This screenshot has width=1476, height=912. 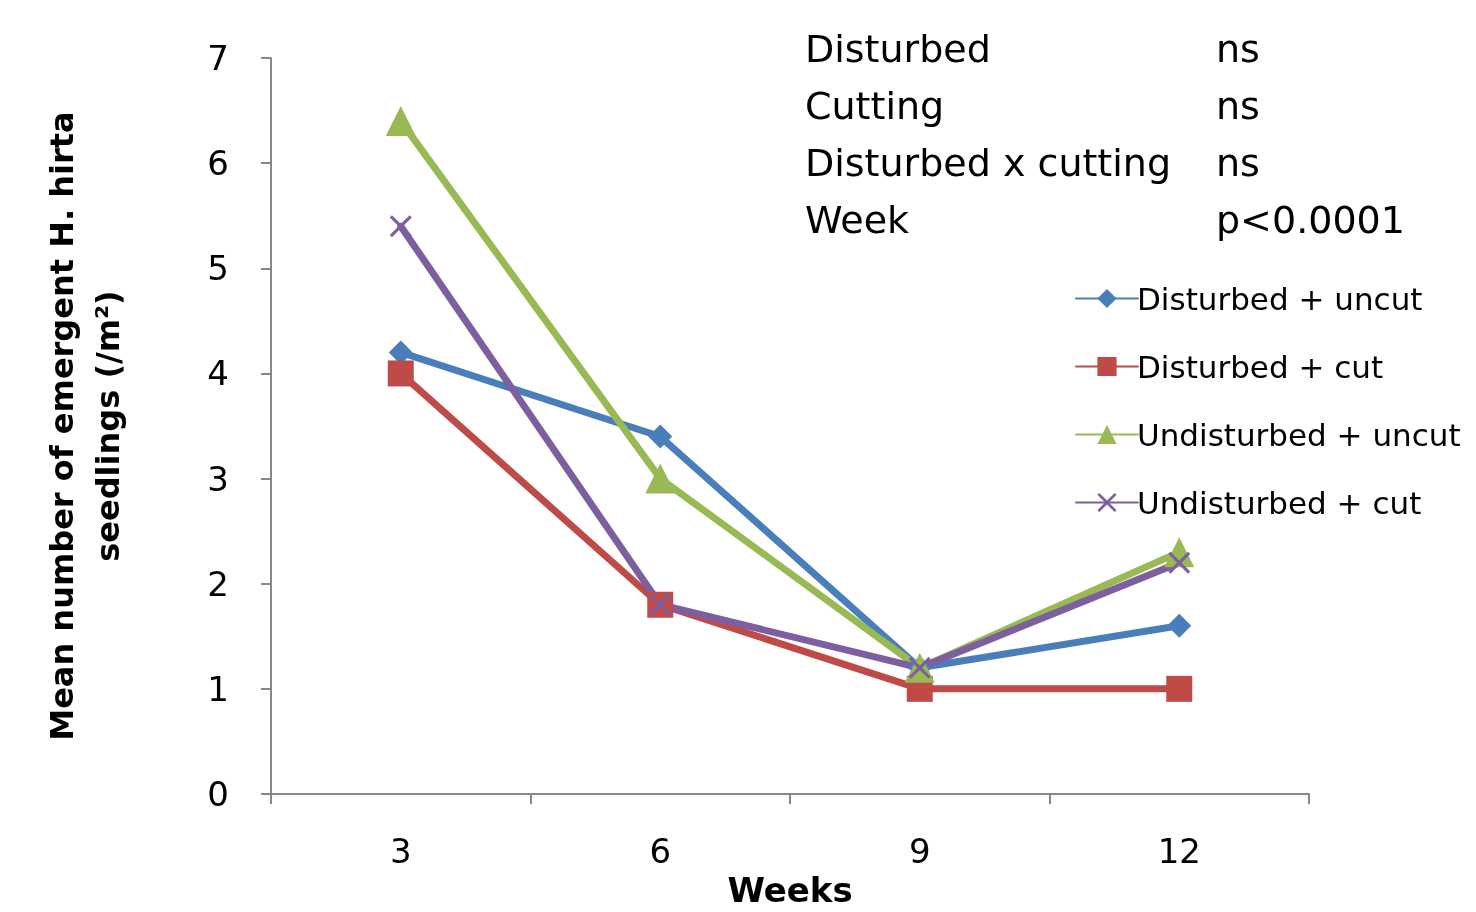 What do you see at coordinates (919, 851) in the screenshot?
I see `x-tick-label: 9` at bounding box center [919, 851].